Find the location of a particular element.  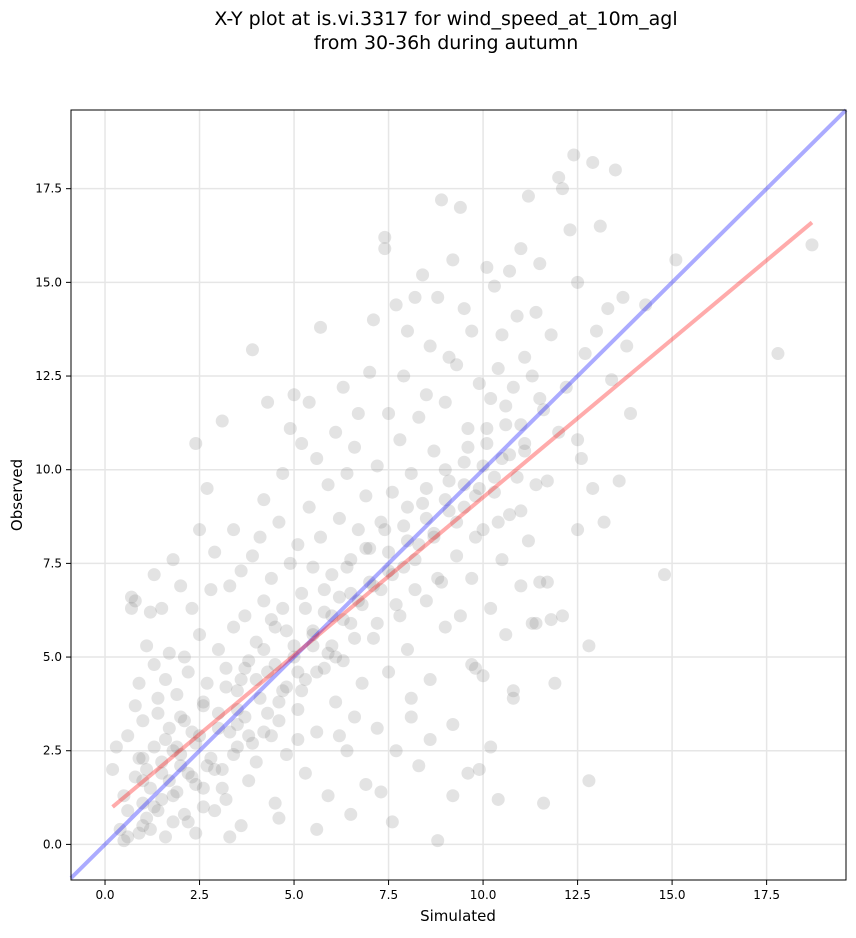

x-tick-label: 7.5 is located at coordinates (388, 895).